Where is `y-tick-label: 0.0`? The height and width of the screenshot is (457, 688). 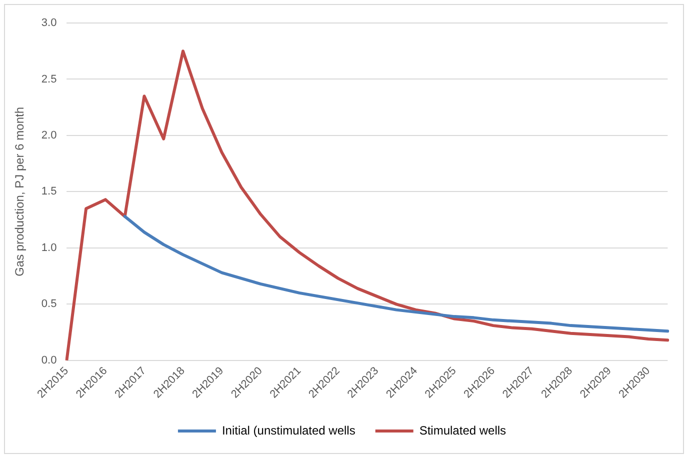
y-tick-label: 0.0 is located at coordinates (49, 360).